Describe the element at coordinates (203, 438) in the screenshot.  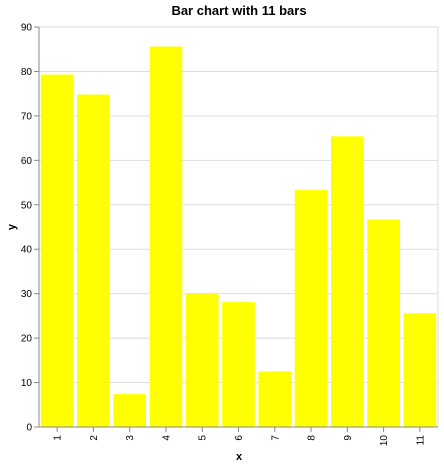
I see `x-tick-label: 5` at that location.